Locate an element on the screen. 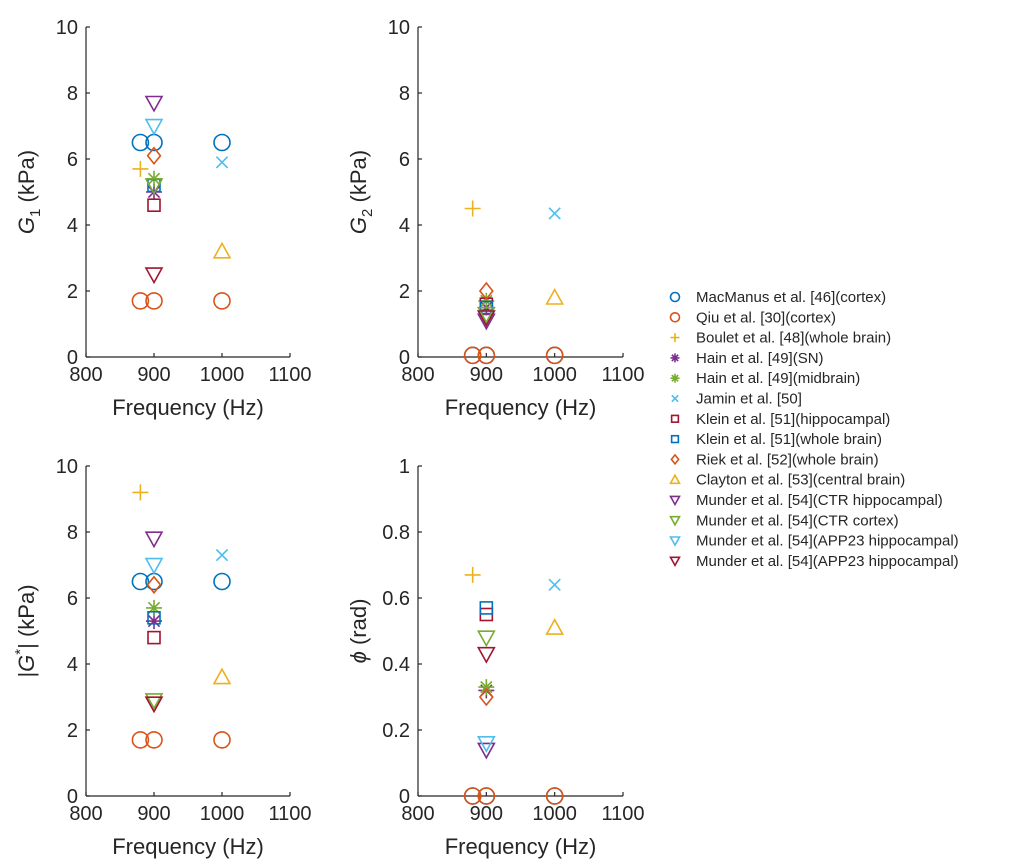 Image resolution: width=1028 pixels, height=866 pixels. x-tick-label: 1100 is located at coordinates (289, 814).